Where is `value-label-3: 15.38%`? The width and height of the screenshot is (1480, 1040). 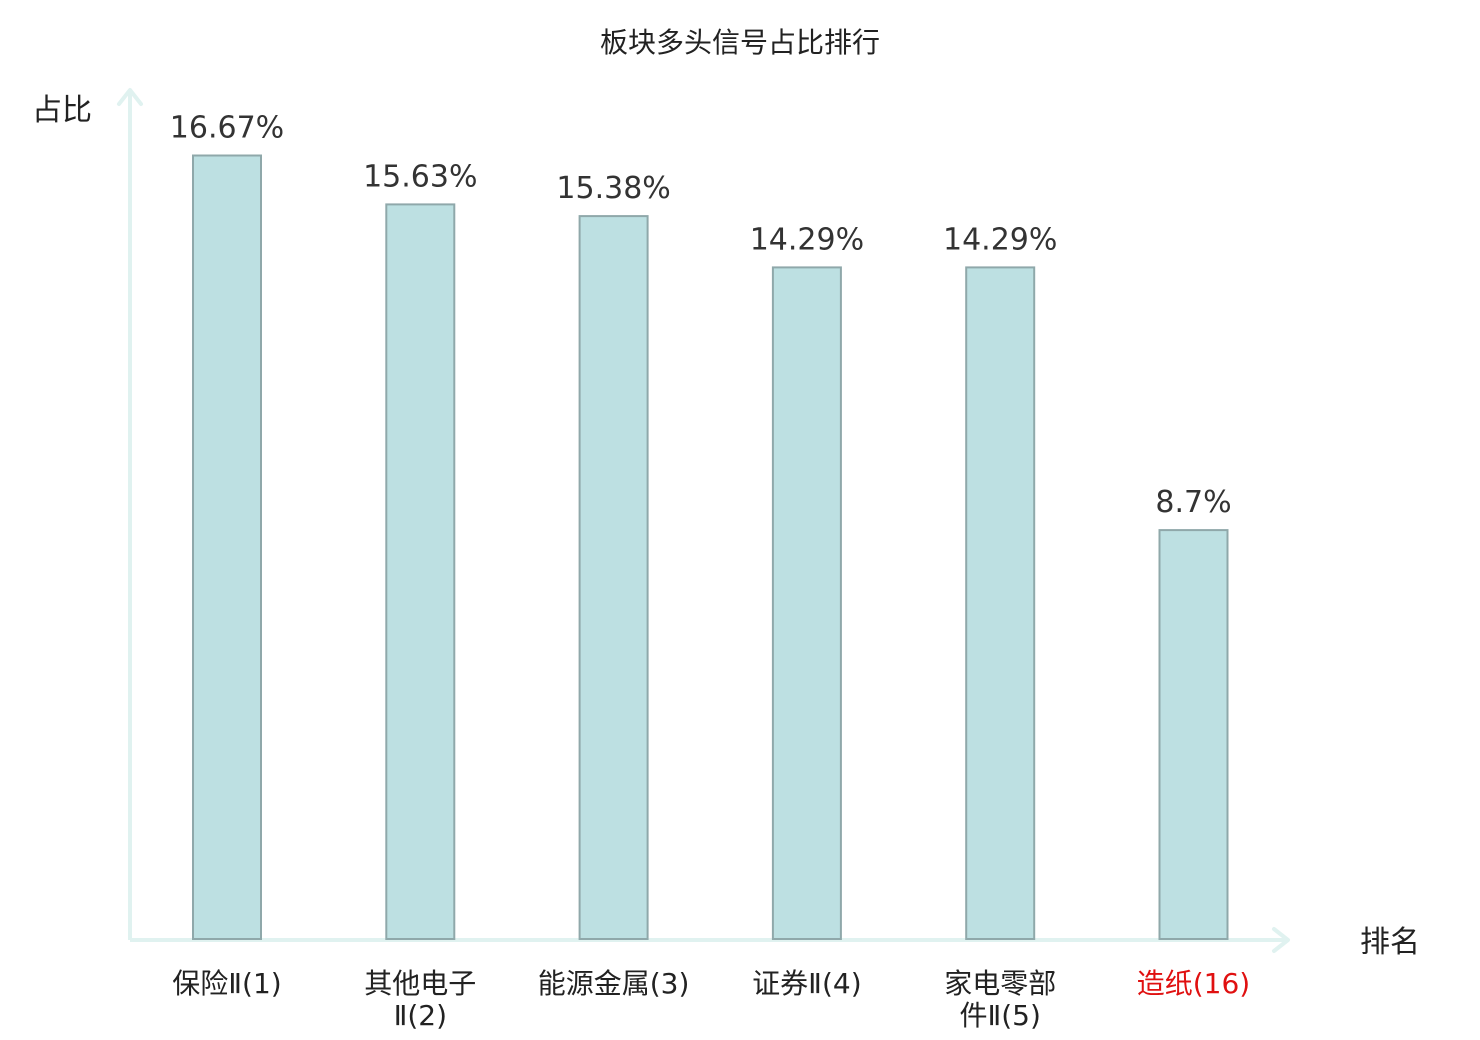
value-label-3: 15.38% is located at coordinates (613, 188).